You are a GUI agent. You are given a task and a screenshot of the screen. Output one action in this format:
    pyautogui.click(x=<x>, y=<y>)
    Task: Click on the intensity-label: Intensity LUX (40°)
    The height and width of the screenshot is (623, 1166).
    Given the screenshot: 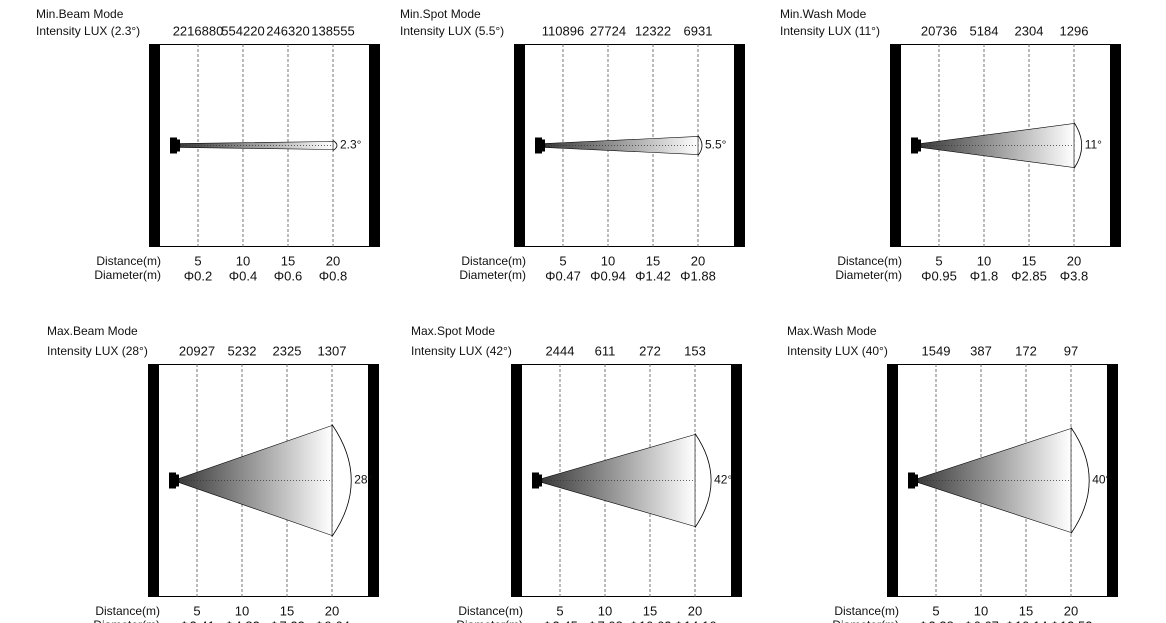 What is the action you would take?
    pyautogui.click(x=837, y=351)
    